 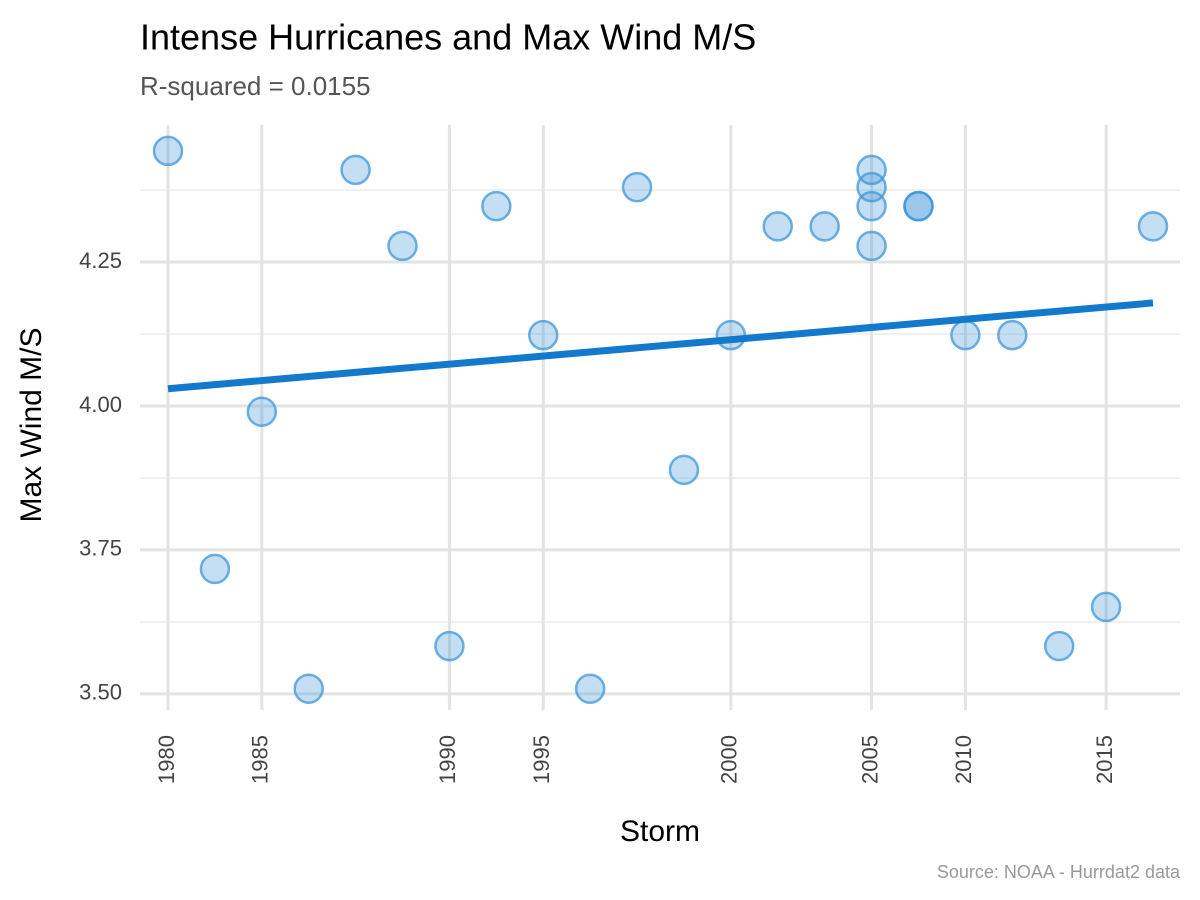 I want to click on y-tick-label: 3.50, so click(x=100, y=692).